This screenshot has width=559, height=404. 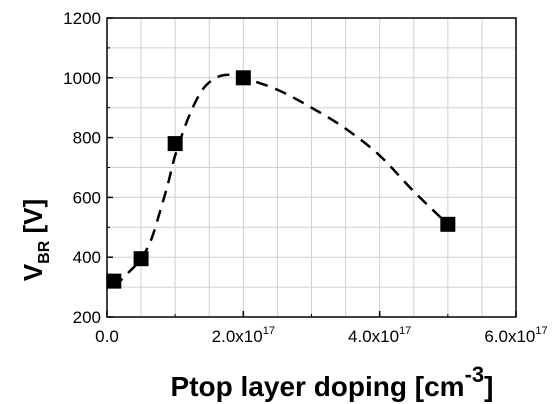 I want to click on y-tick-label: 1200, so click(x=82, y=18).